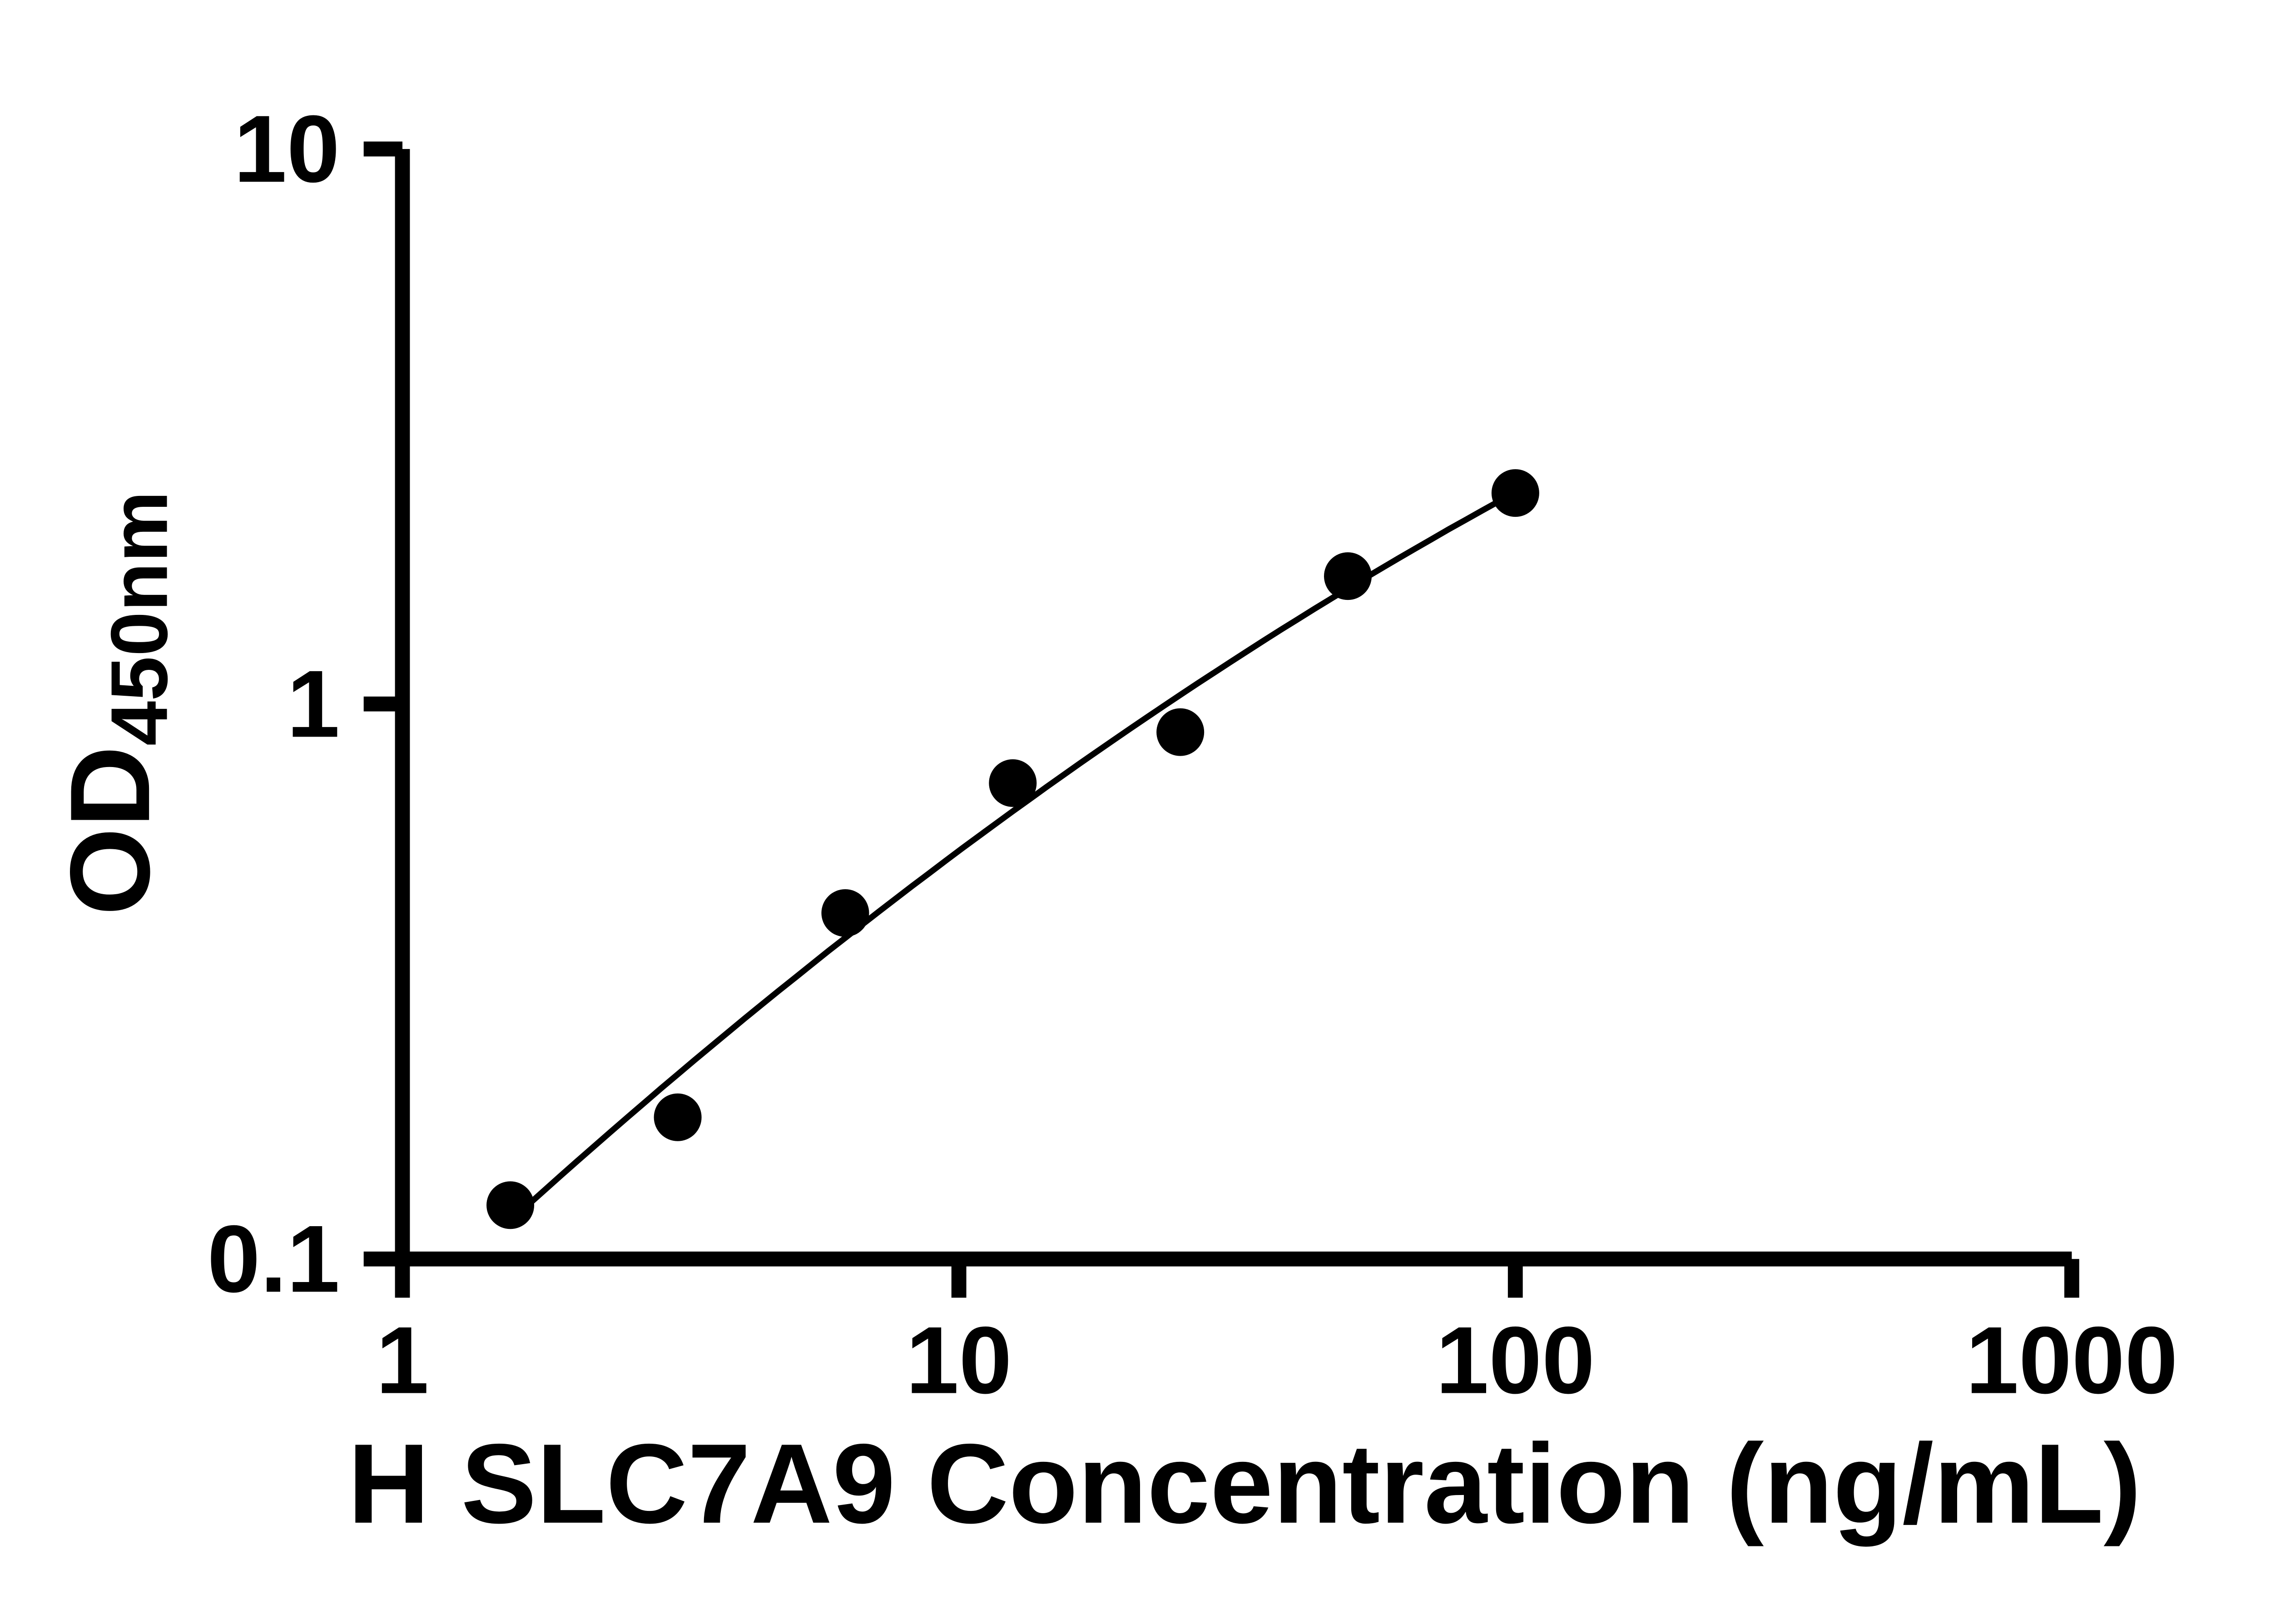  Describe the element at coordinates (2072, 1360) in the screenshot. I see `x-tick-label: 1000` at that location.